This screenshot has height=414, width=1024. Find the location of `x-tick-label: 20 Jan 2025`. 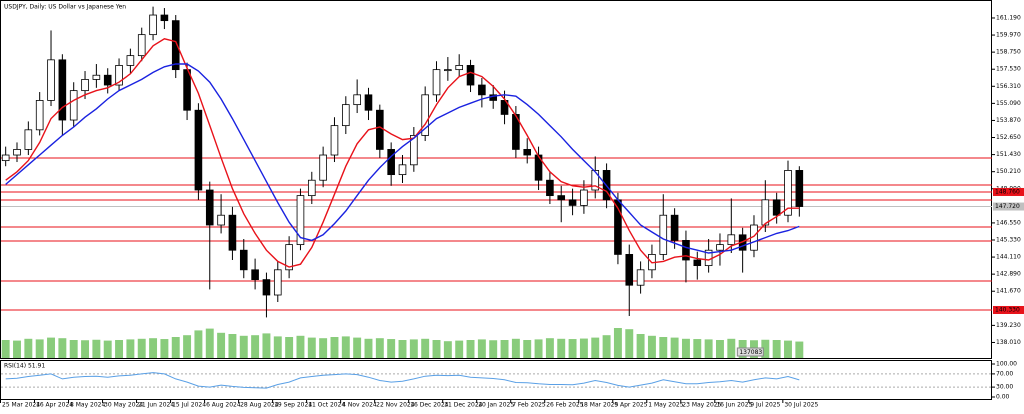

x-tick-label: 20 Jan 2025 is located at coordinates (496, 405).